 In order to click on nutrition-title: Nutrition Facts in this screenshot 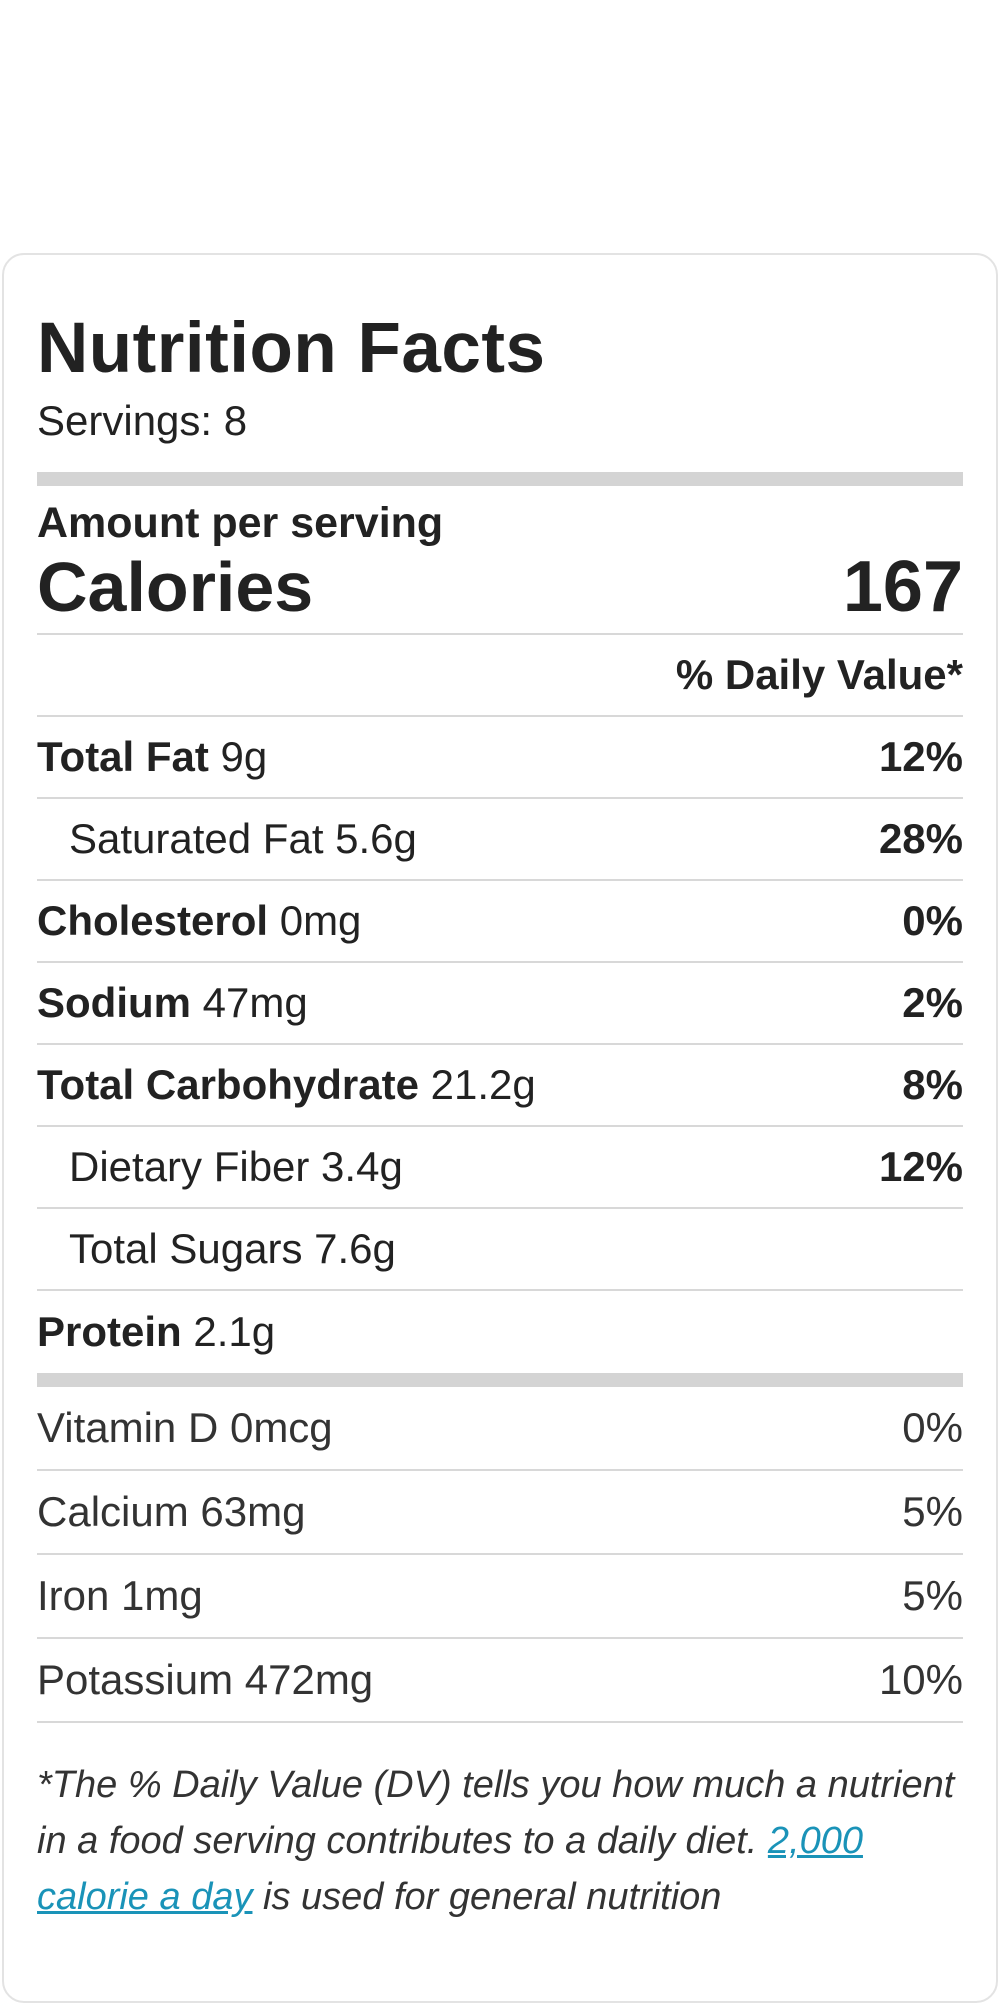, I will do `click(291, 348)`.